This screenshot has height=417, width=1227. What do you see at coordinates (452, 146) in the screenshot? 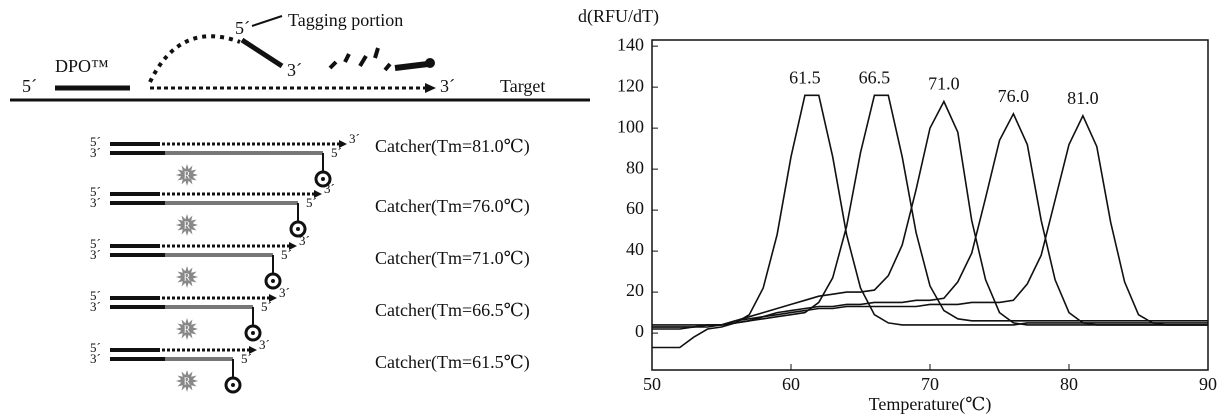
I see `catcher-label: Catcher(Tm=81.0℃)` at bounding box center [452, 146].